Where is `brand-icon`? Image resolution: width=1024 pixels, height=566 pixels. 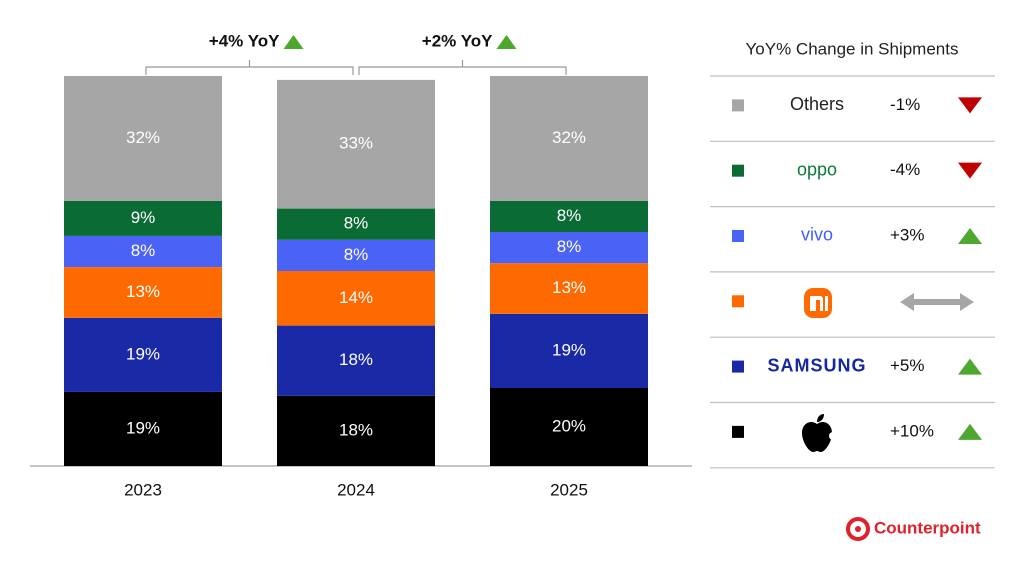 brand-icon is located at coordinates (858, 529).